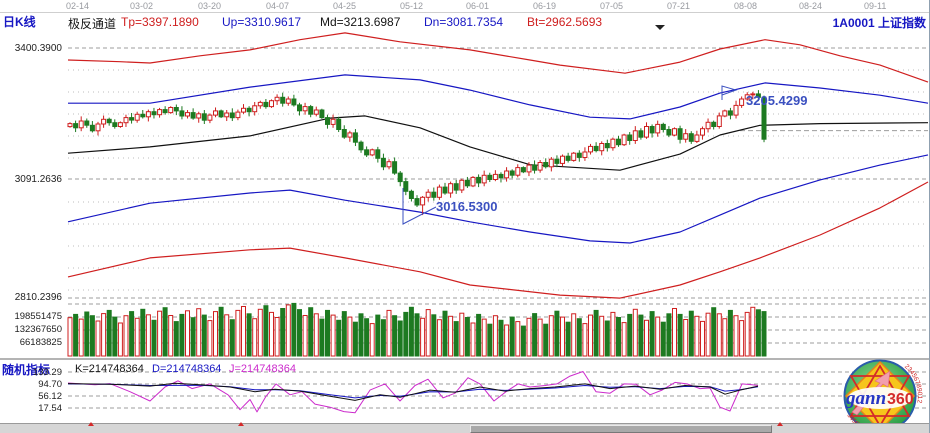 Image resolution: width=930 pixels, height=433 pixels. Describe the element at coordinates (38, 316) in the screenshot. I see `volume-axis-label: 198551475` at that location.